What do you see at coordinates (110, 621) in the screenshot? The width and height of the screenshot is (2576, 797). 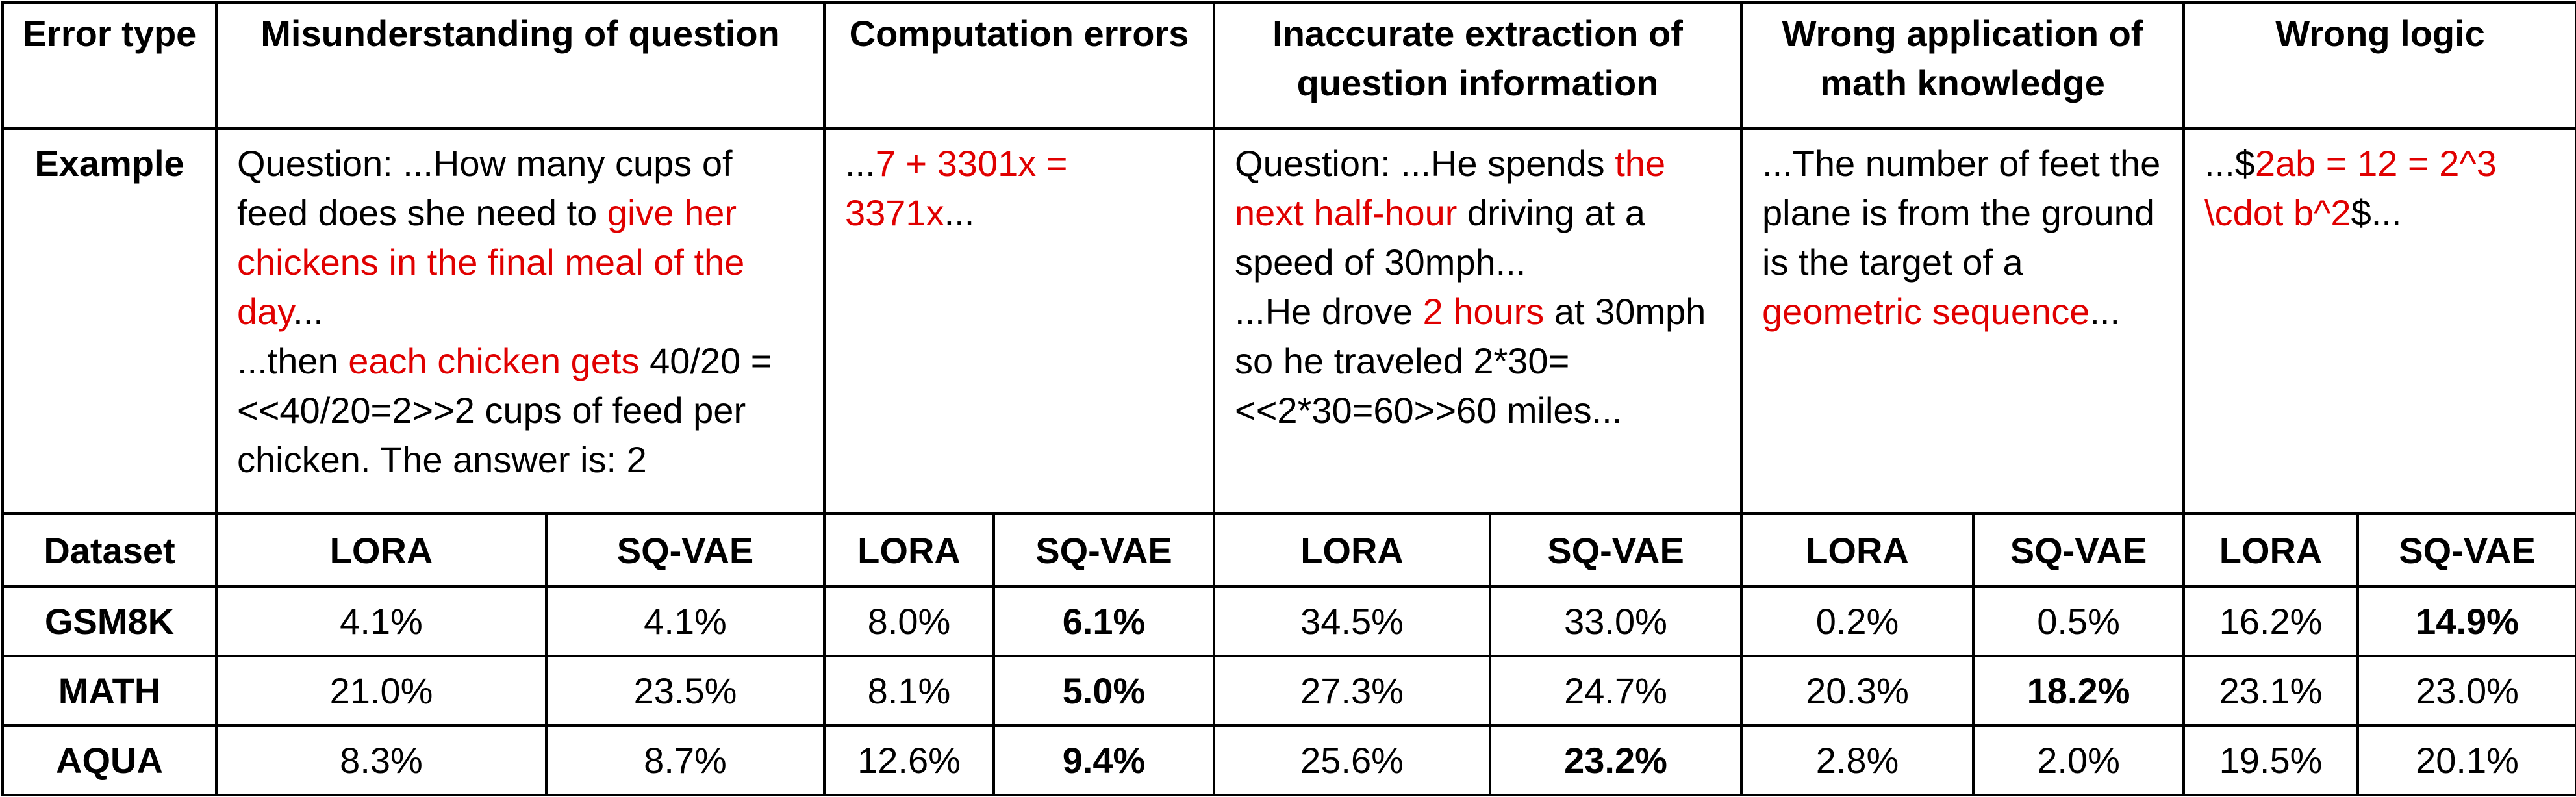 I see `cell: GSM8K` at bounding box center [110, 621].